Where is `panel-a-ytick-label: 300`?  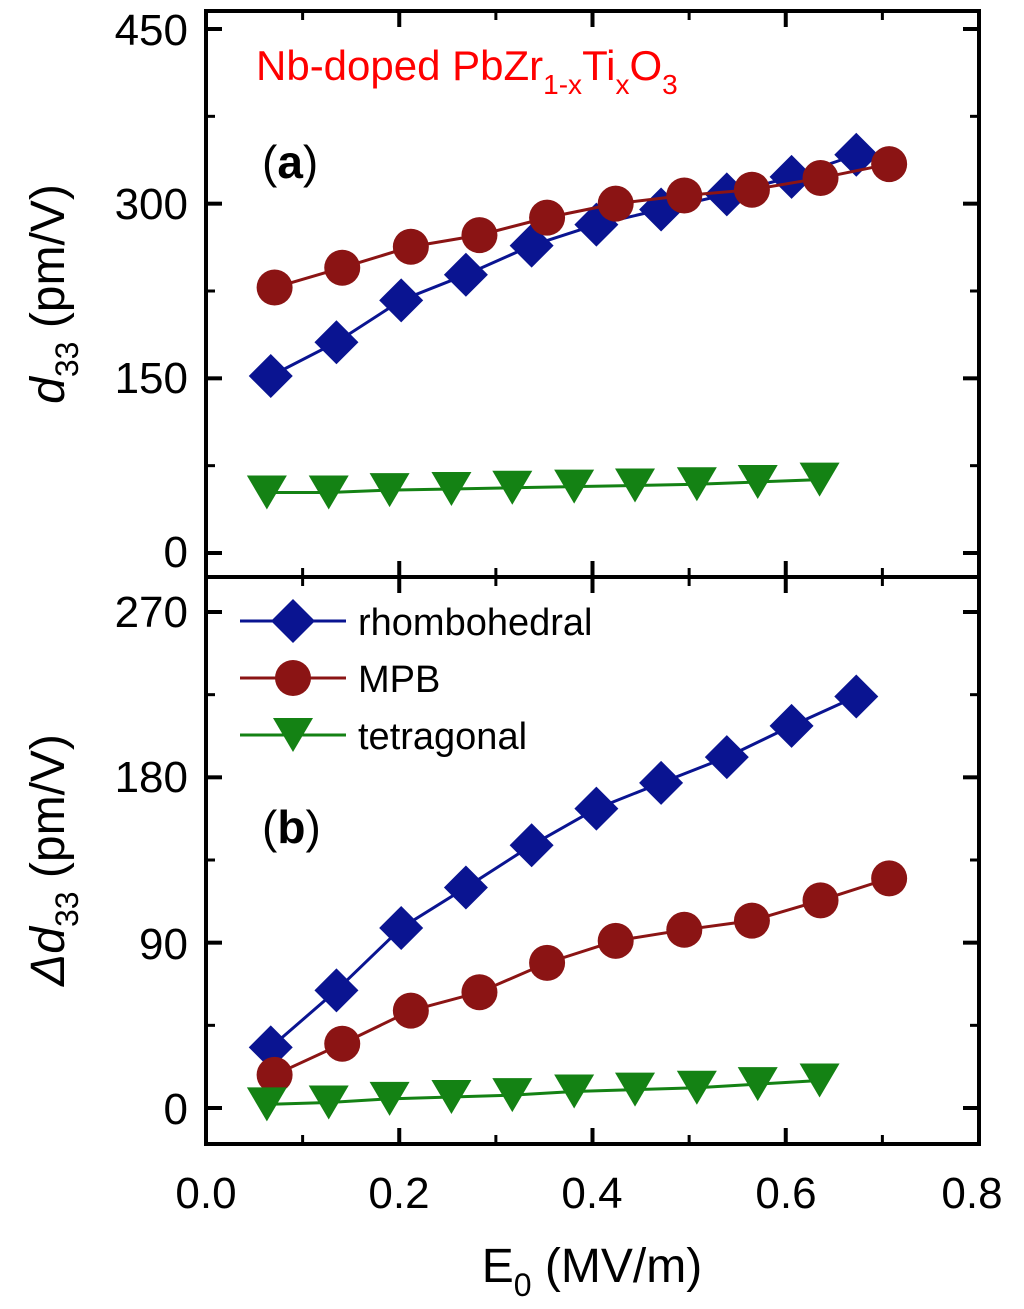 panel-a-ytick-label: 300 is located at coordinates (151, 204).